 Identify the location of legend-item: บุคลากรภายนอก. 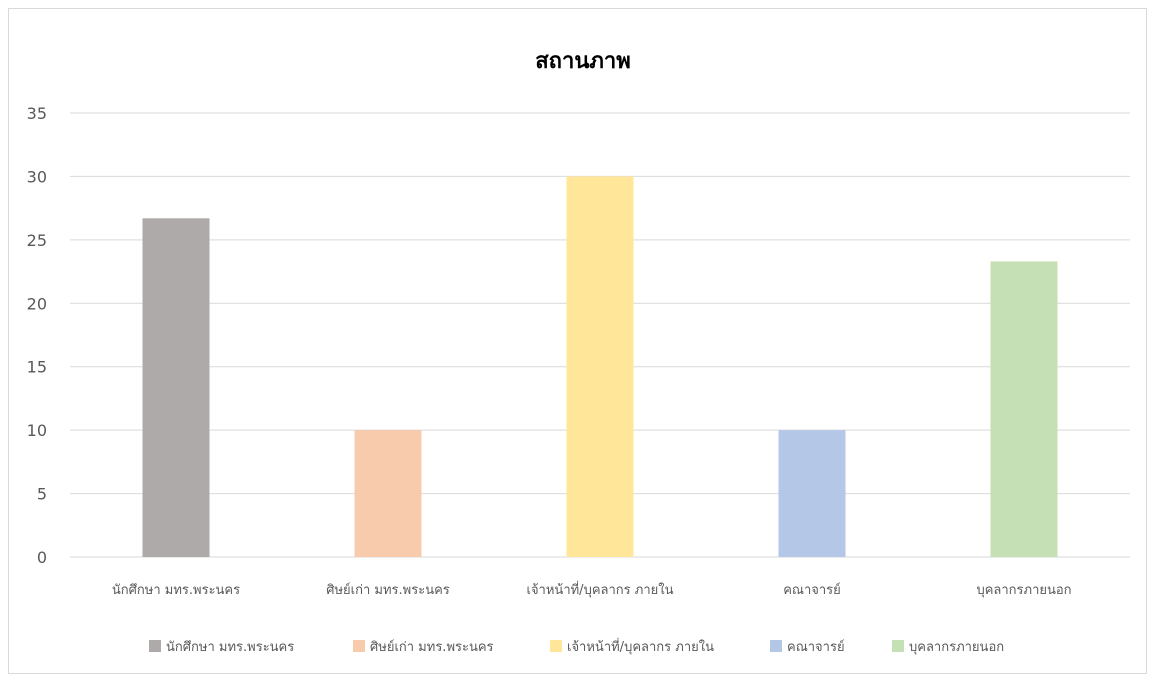
(948, 647).